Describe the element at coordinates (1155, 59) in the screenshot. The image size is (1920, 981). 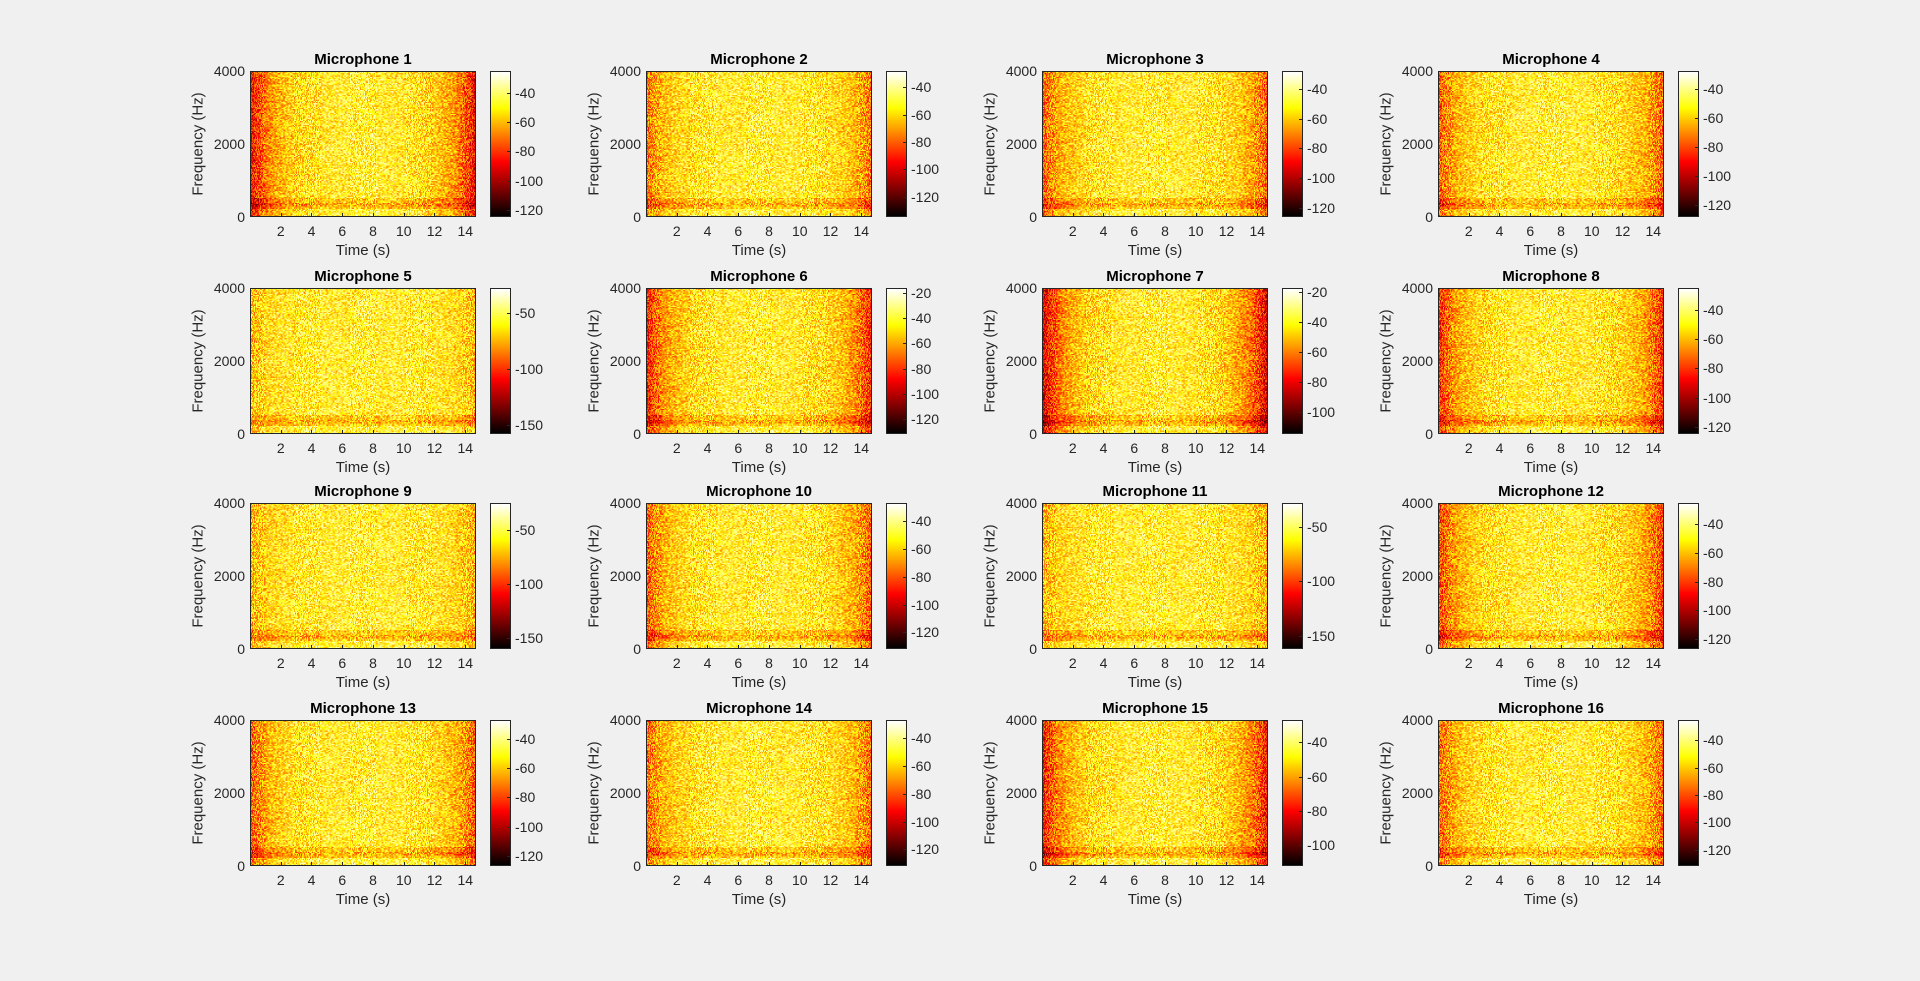
I see `subplot-title: Microphone 3` at that location.